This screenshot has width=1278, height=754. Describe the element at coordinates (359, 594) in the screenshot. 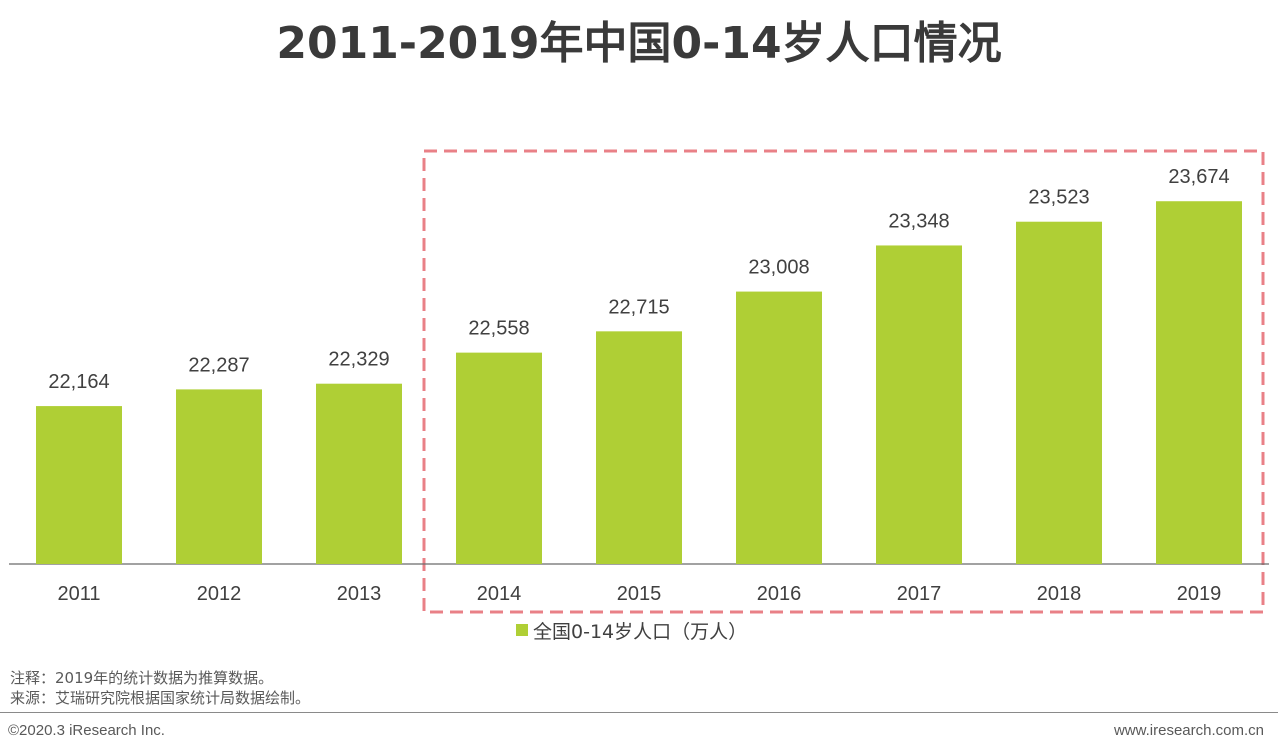

I see `x-tick-label-2013: 2013` at that location.